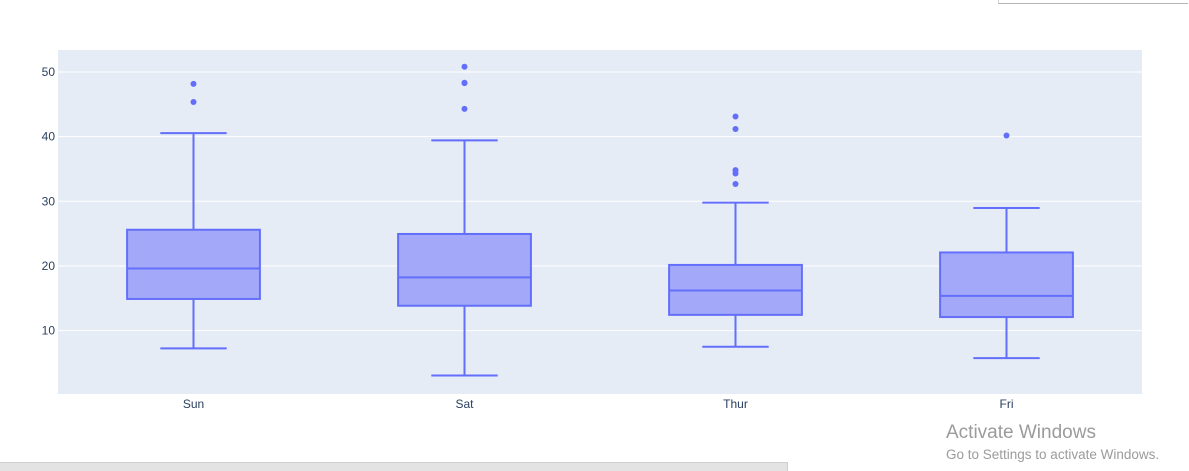 This screenshot has width=1189, height=471. What do you see at coordinates (735, 404) in the screenshot?
I see `x-tick-label-thur: Thur` at bounding box center [735, 404].